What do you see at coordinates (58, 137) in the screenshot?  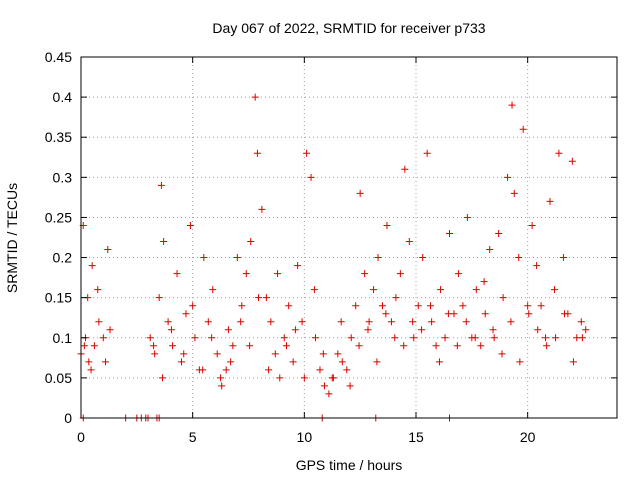 I see `y-tick-label: 0.35` at bounding box center [58, 137].